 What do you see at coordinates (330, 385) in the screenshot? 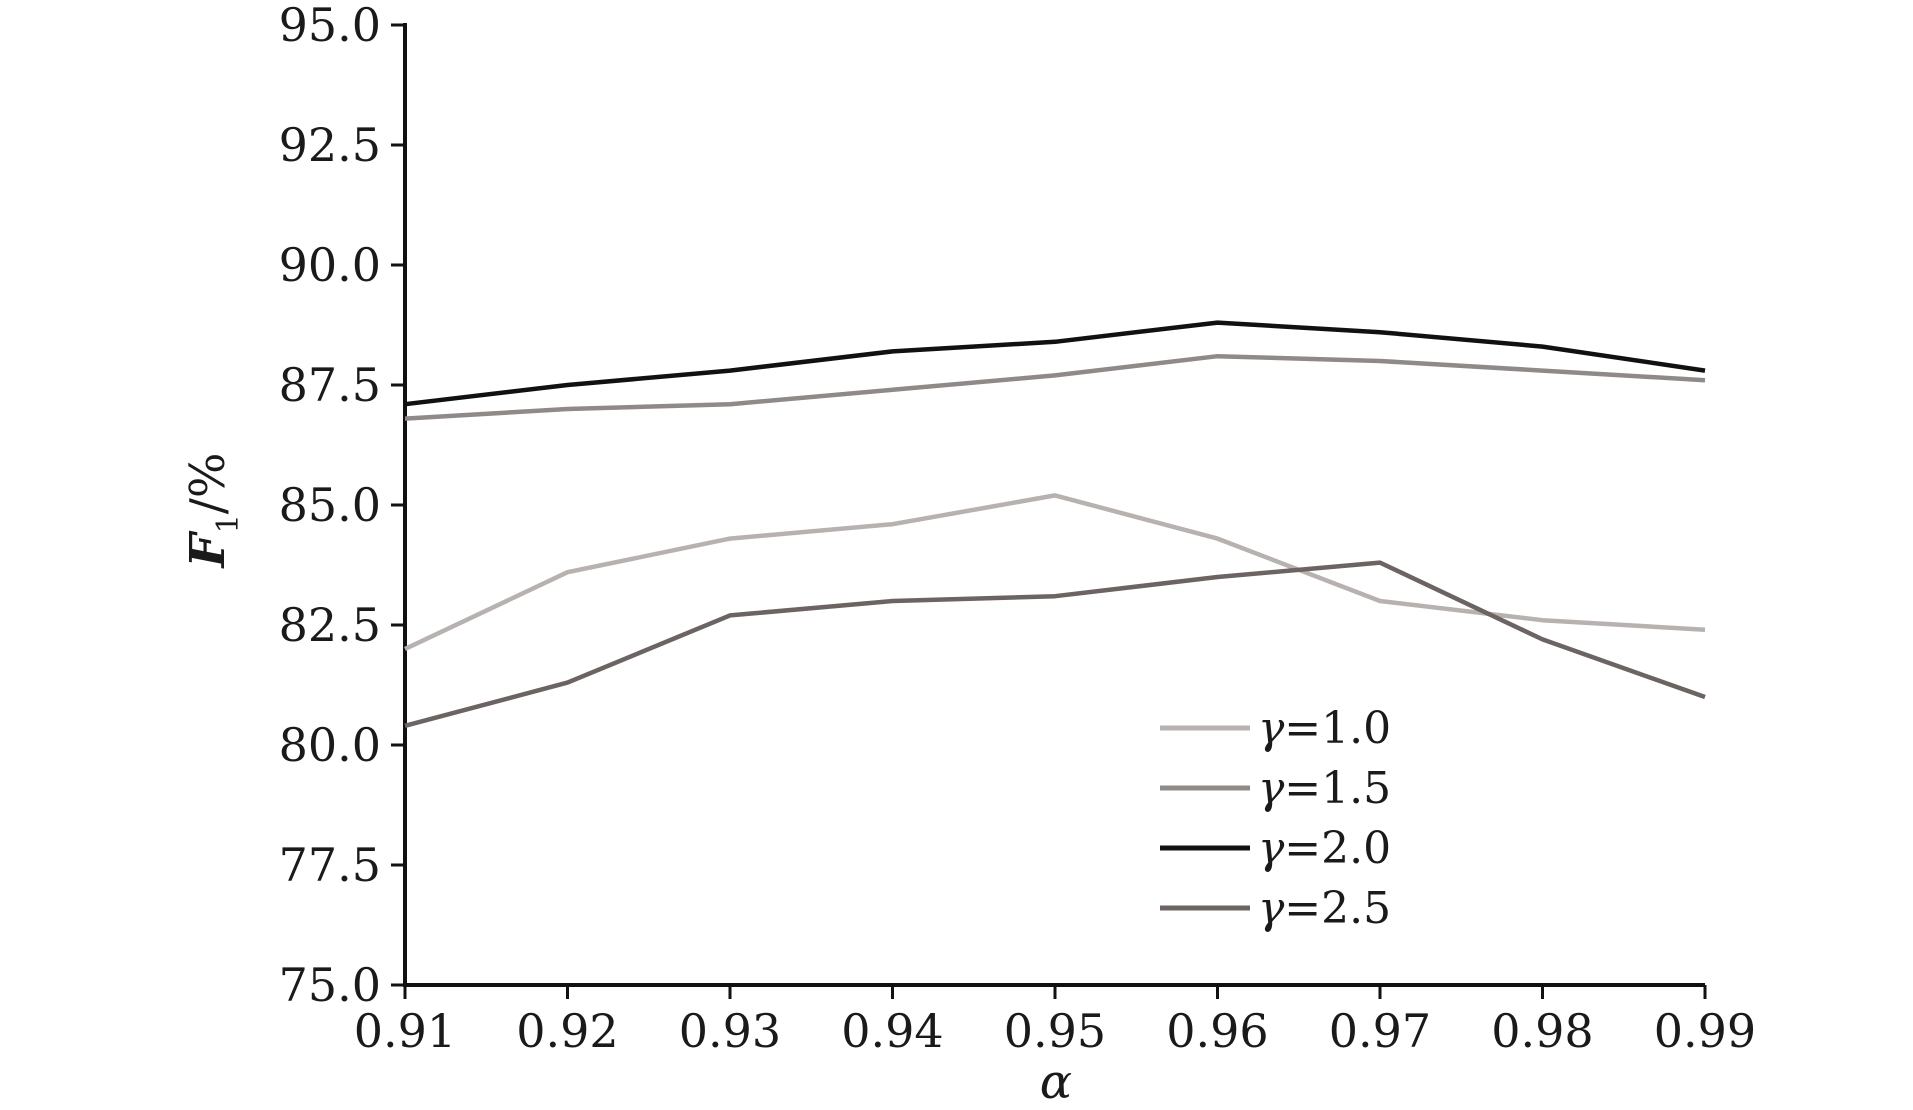
I see `y-tick-label: 87.5` at bounding box center [330, 385].